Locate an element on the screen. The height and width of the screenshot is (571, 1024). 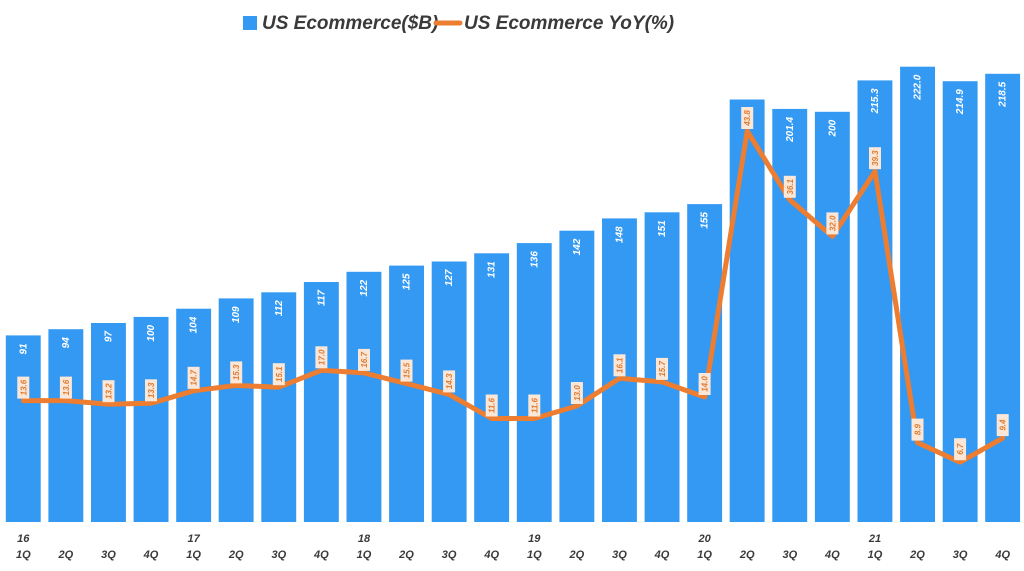
bar-value-label: 218.5 is located at coordinates (1003, 94).